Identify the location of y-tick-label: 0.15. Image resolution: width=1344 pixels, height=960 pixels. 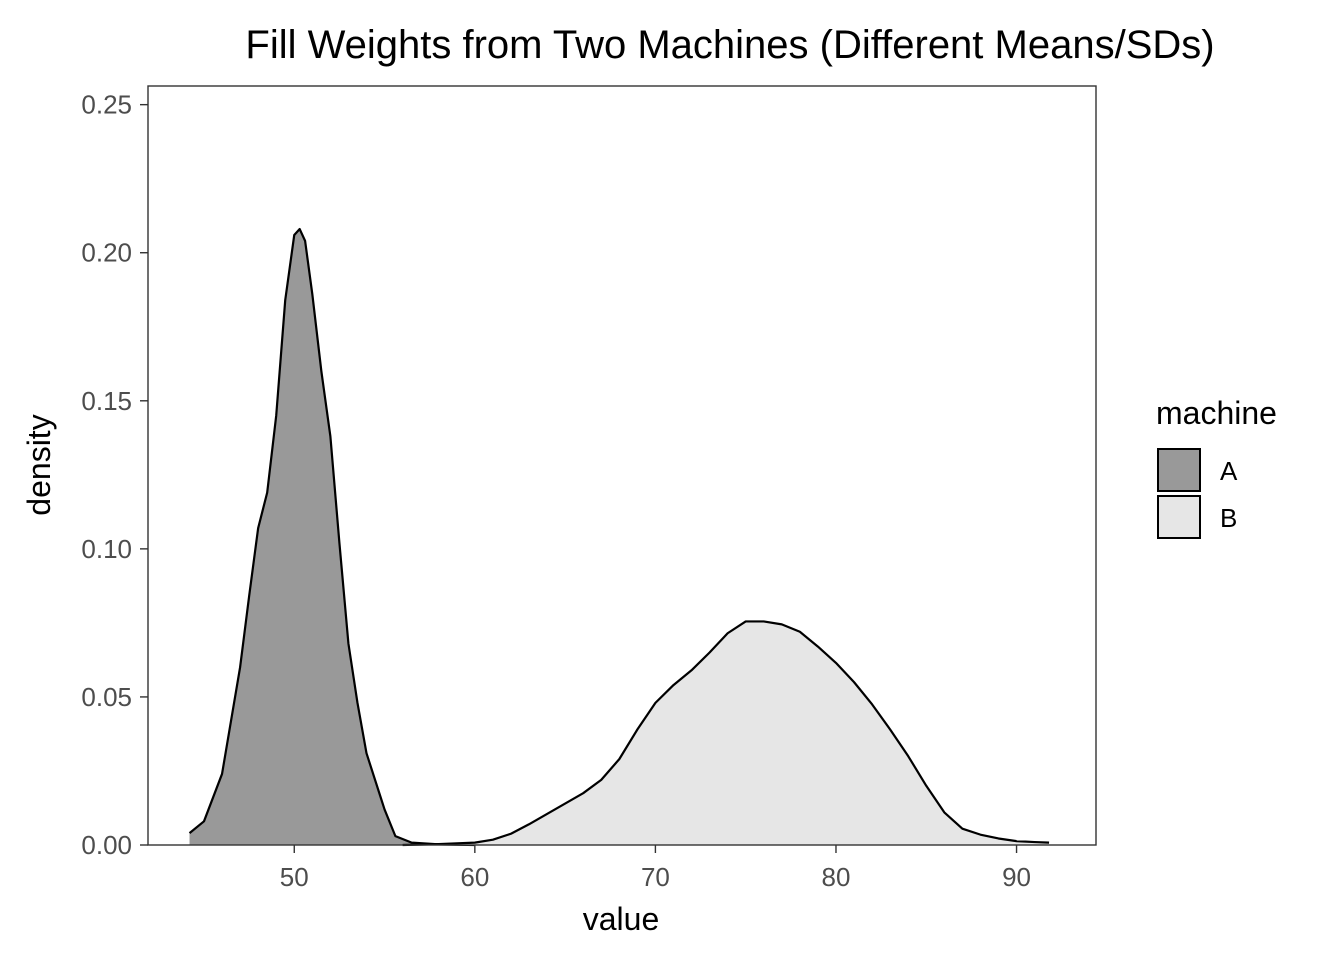
(106, 401).